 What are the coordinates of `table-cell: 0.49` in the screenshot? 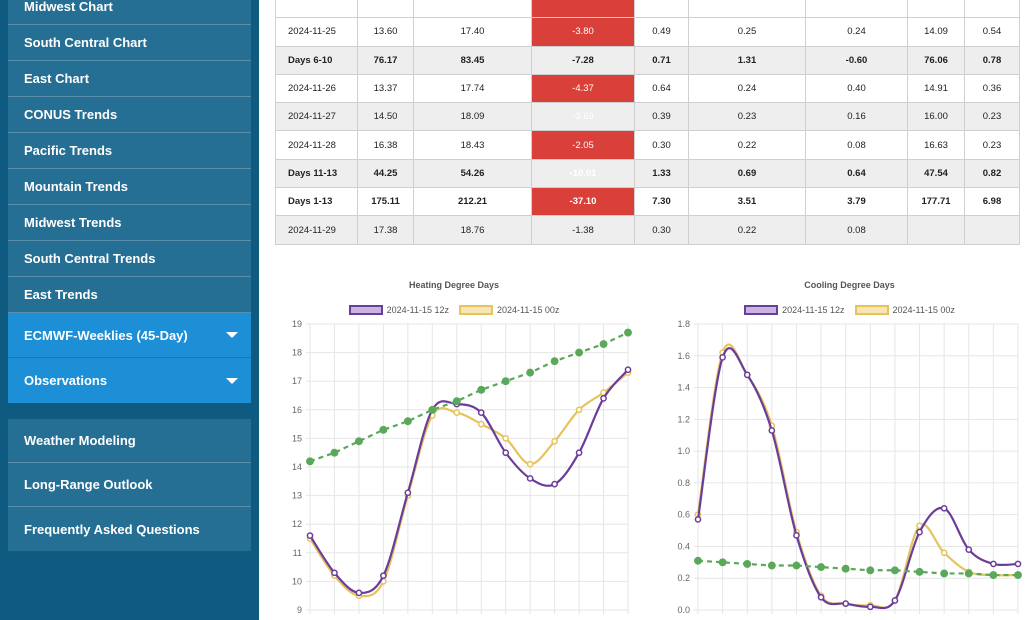 It's located at (661, 32).